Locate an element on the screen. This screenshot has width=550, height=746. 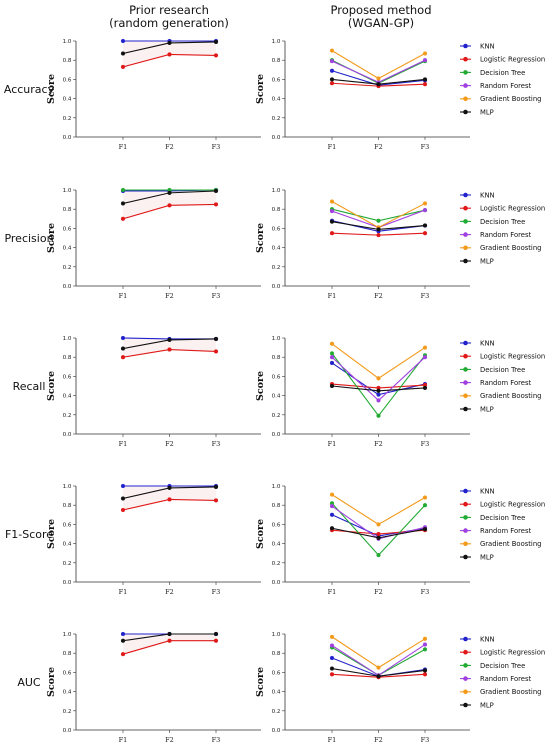
legend-item-logistic-regression: Logistic Regression is located at coordinates (502, 357).